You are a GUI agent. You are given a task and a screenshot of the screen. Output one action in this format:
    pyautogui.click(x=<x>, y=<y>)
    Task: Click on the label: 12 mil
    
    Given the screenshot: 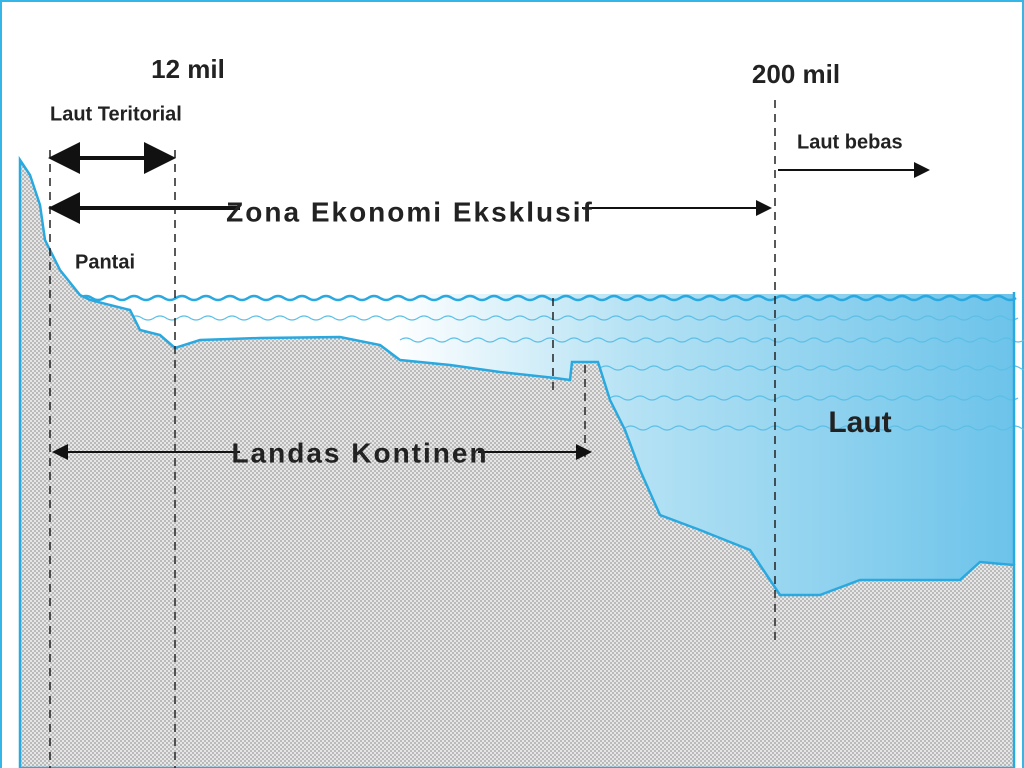 What is the action you would take?
    pyautogui.click(x=188, y=69)
    